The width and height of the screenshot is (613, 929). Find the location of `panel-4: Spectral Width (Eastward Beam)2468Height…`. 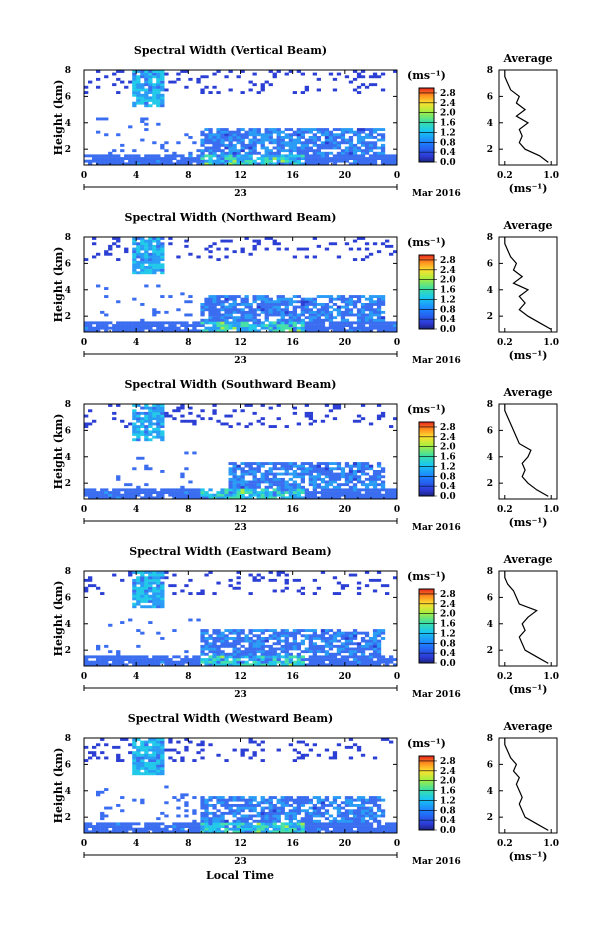

panel-4: Spectral Width (Eastward Beam)2468Height… is located at coordinates (305, 622).